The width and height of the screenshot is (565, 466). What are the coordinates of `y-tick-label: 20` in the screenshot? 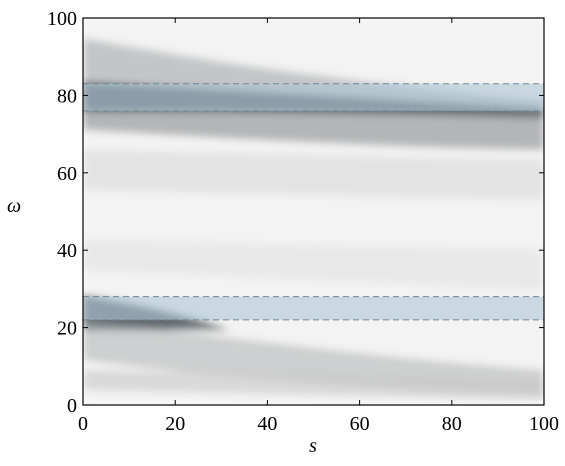 It's located at (67, 329).